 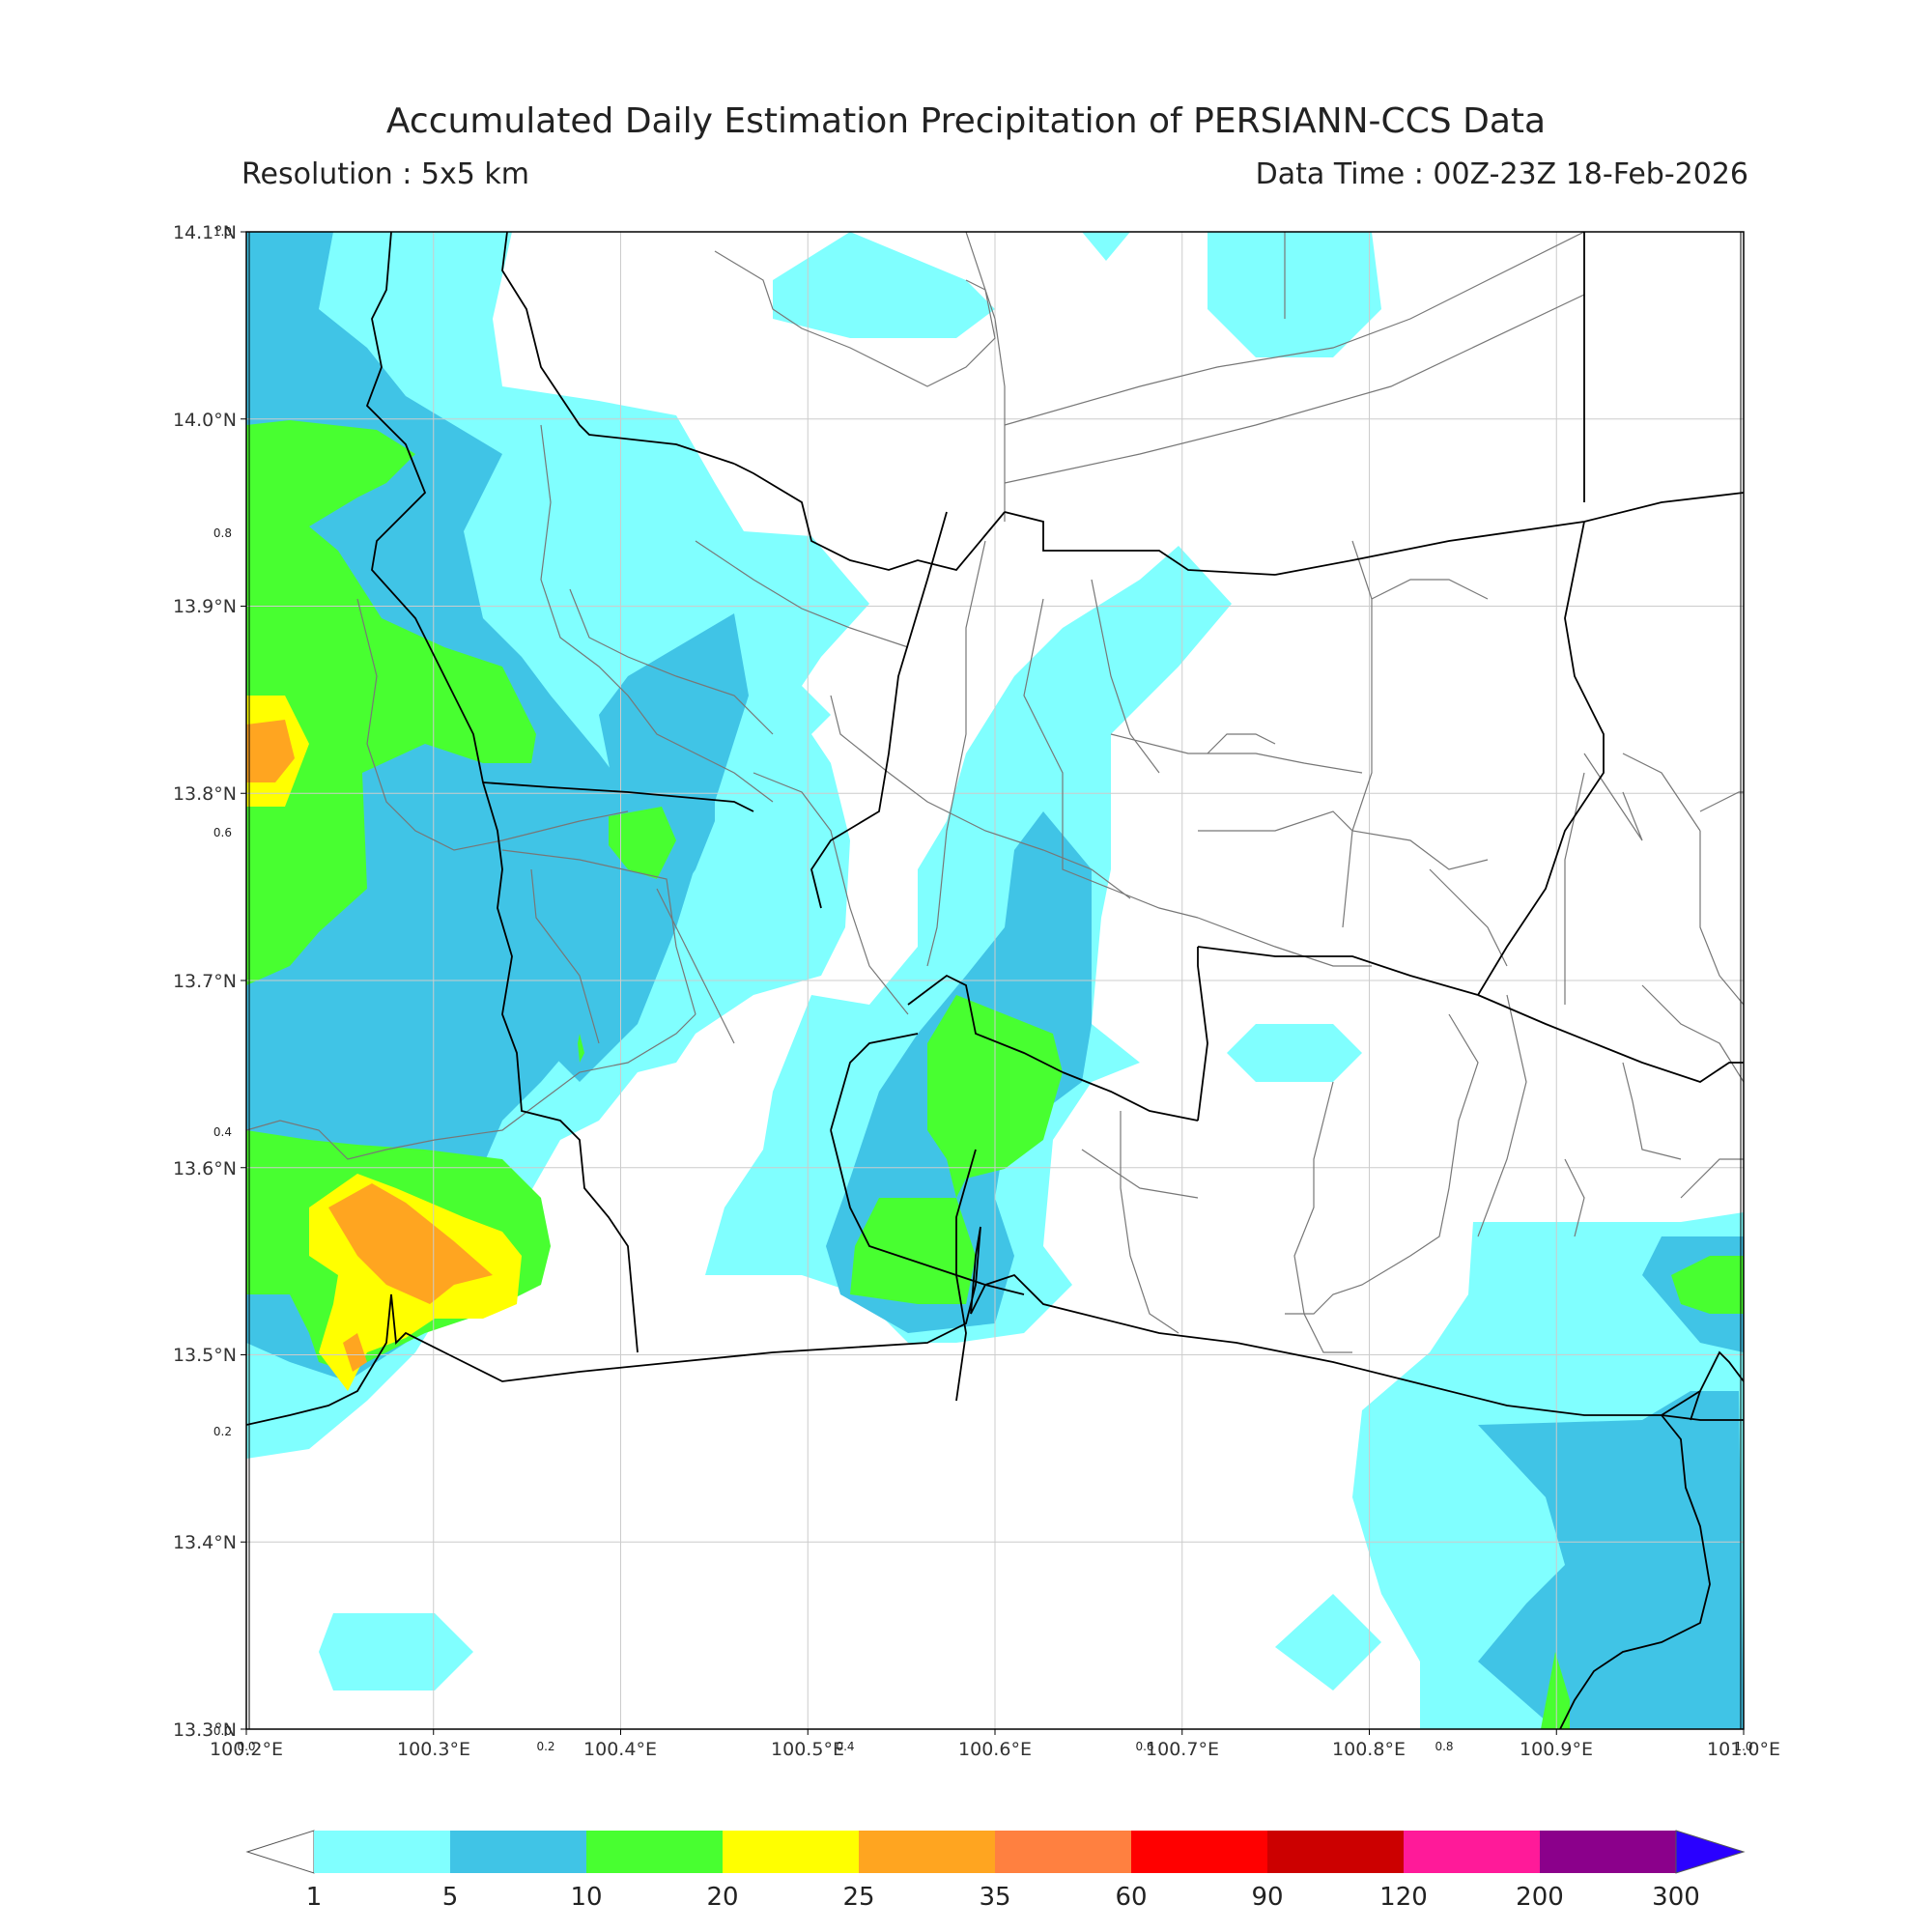 I want to click on lon-tick-label: 100.4°E, so click(x=620, y=1749).